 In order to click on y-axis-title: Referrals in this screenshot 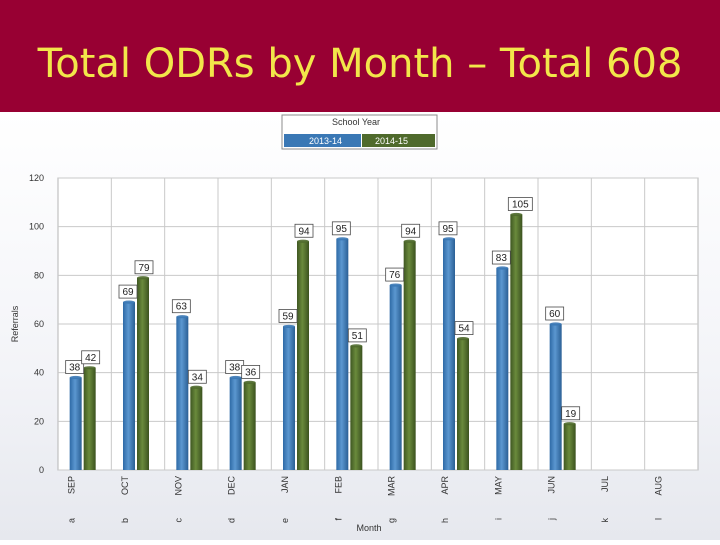, I will do `click(15, 323)`.